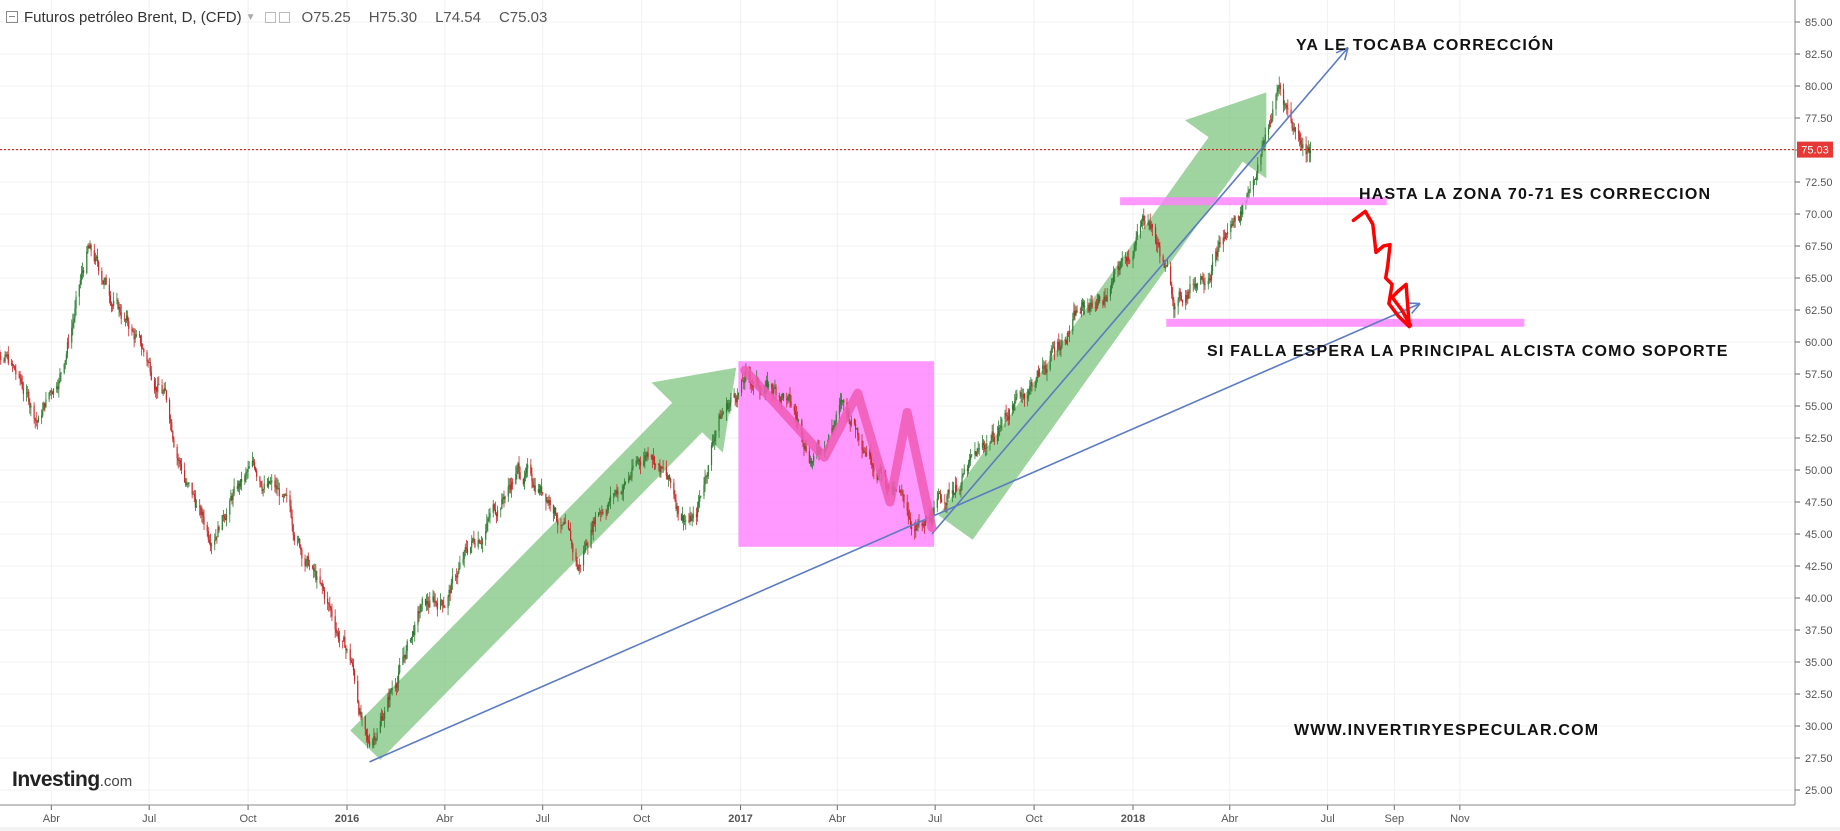 Image resolution: width=1840 pixels, height=831 pixels. Describe the element at coordinates (285, 17) in the screenshot. I see `hide-icon` at that location.